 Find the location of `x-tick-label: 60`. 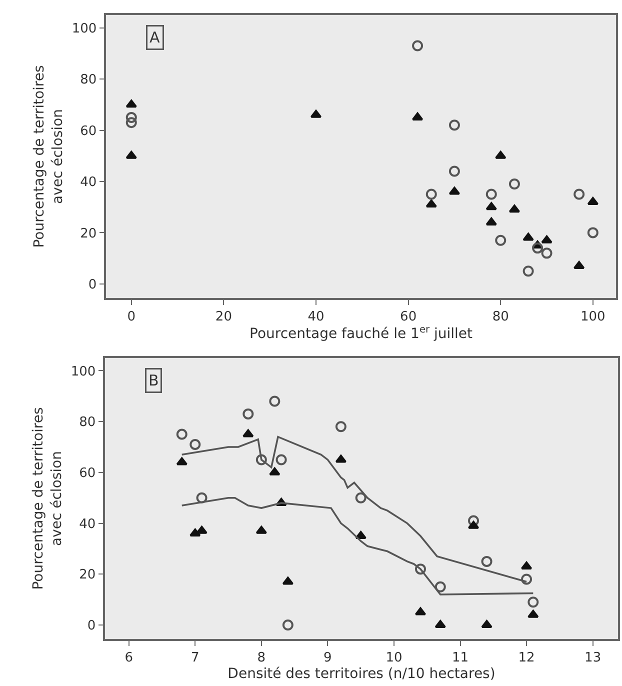

x-tick-label: 60 is located at coordinates (408, 316).